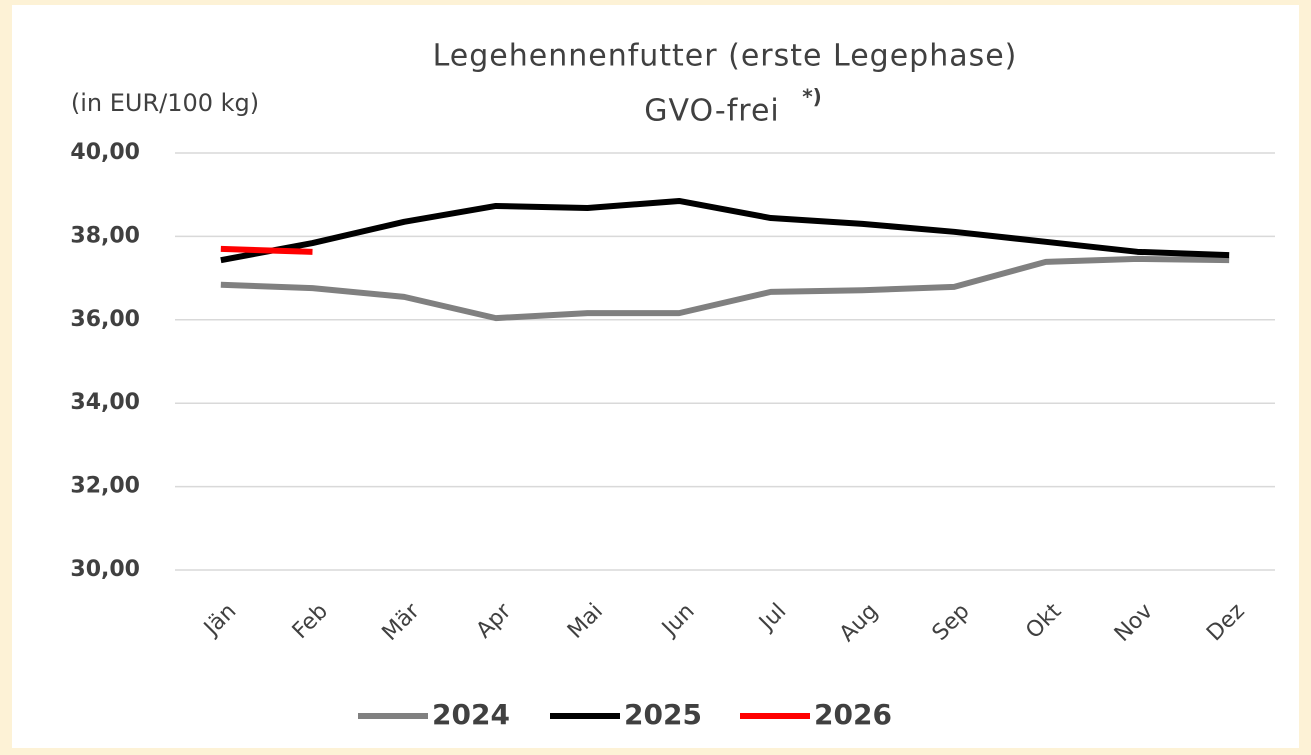 The height and width of the screenshot is (755, 1311). I want to click on subtitle-note: *), so click(812, 97).